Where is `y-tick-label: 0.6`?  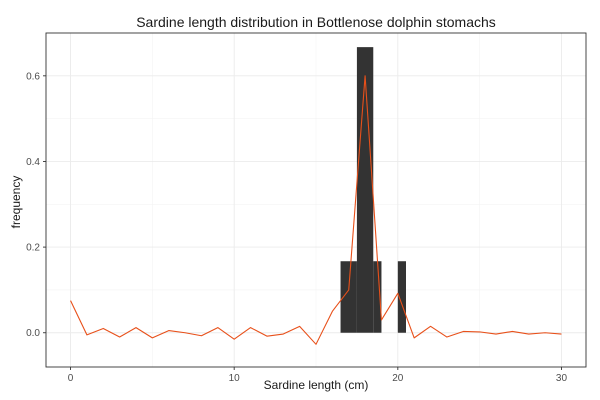
y-tick-label: 0.6 is located at coordinates (33, 76).